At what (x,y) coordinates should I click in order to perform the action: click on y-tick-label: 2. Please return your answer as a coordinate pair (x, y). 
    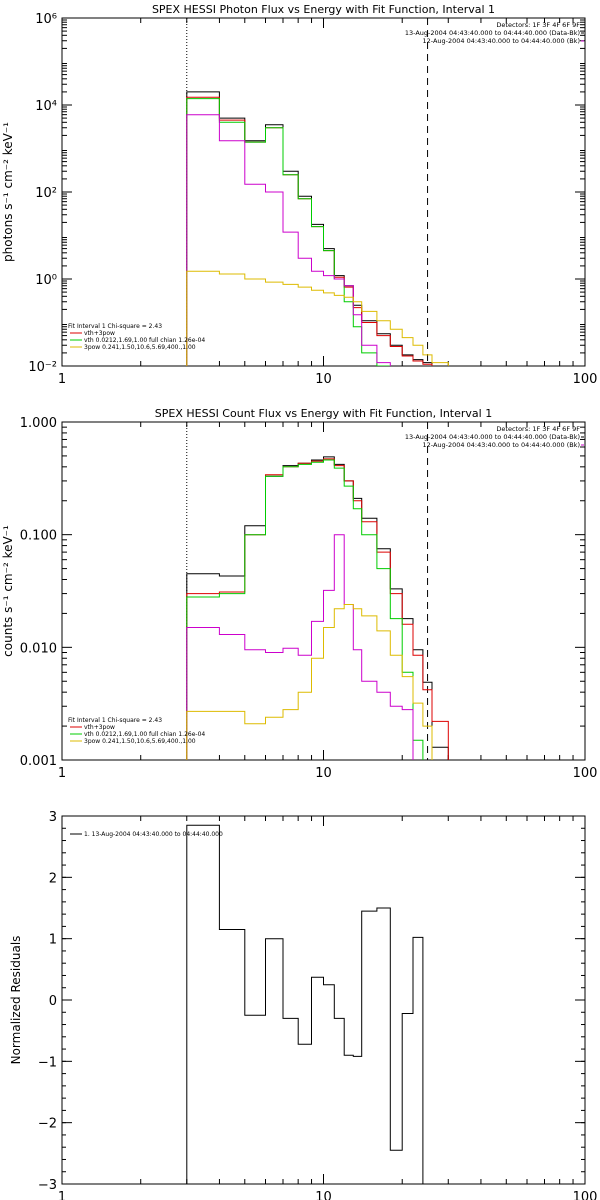
    Looking at the image, I should click on (53, 878).